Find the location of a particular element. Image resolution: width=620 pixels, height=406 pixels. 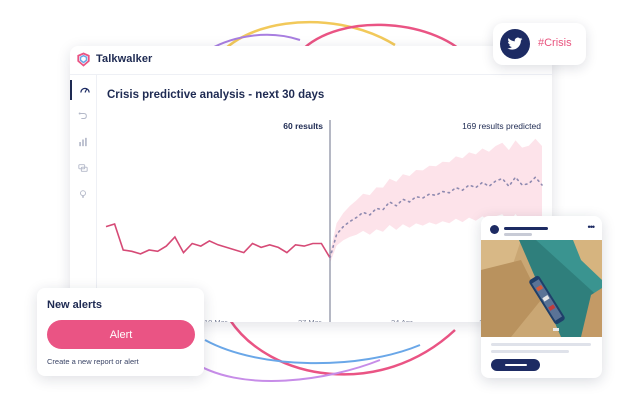

sidebar-item-routes is located at coordinates (83, 116).